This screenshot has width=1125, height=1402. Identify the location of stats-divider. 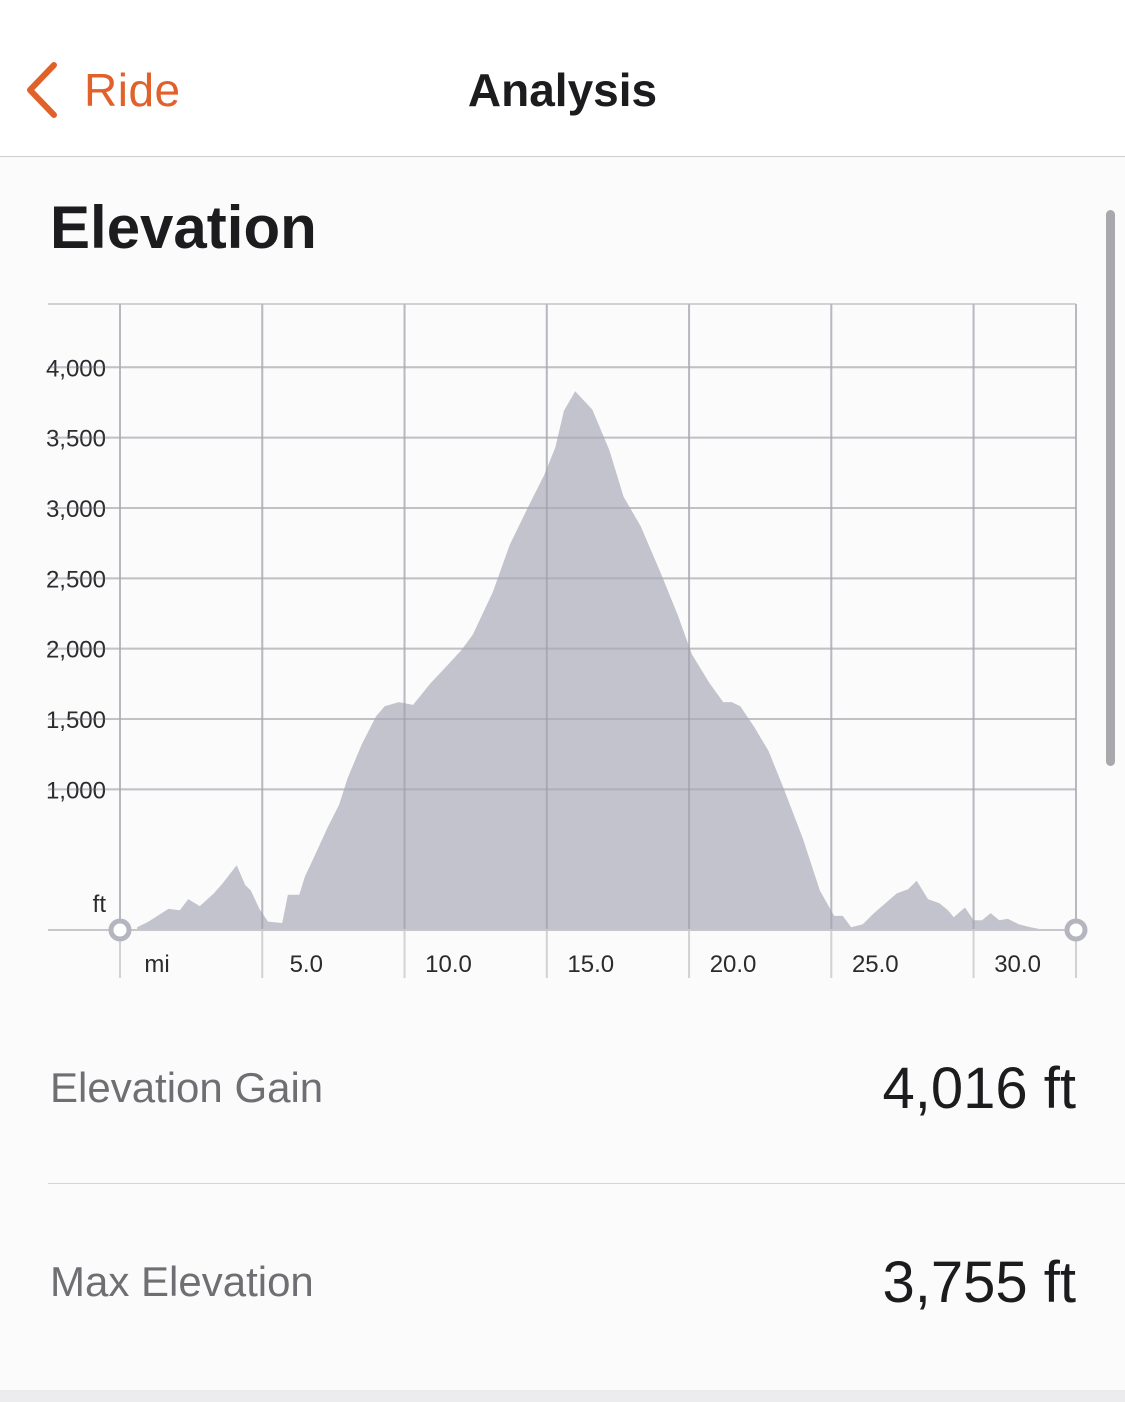
(586, 1183).